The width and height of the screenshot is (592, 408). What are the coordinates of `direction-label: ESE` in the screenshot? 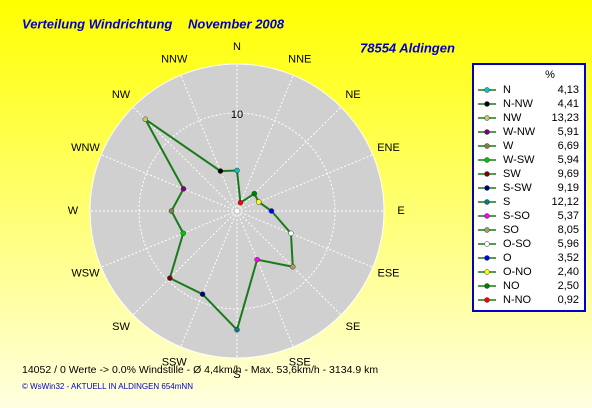 It's located at (389, 274).